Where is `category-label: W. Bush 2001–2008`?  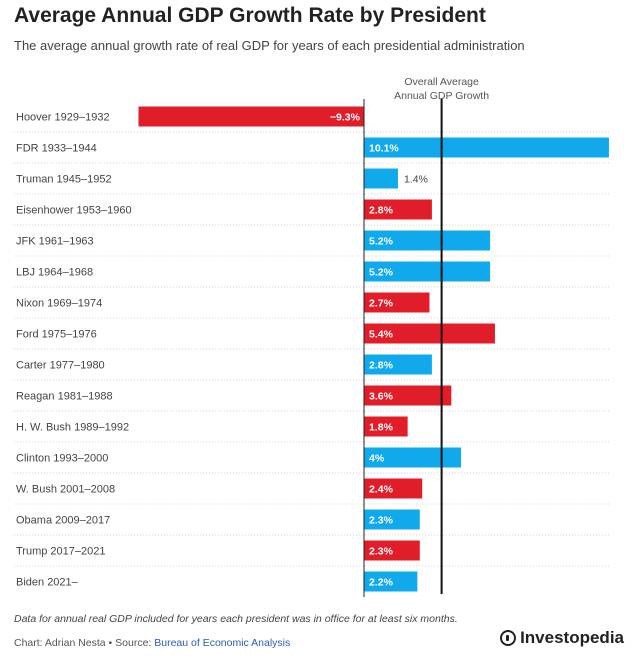
category-label: W. Bush 2001–2008 is located at coordinates (65, 490).